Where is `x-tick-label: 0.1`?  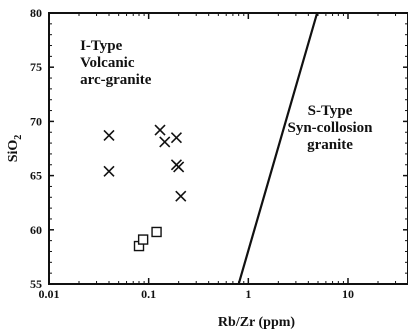 x-tick-label: 0.1 is located at coordinates (148, 294).